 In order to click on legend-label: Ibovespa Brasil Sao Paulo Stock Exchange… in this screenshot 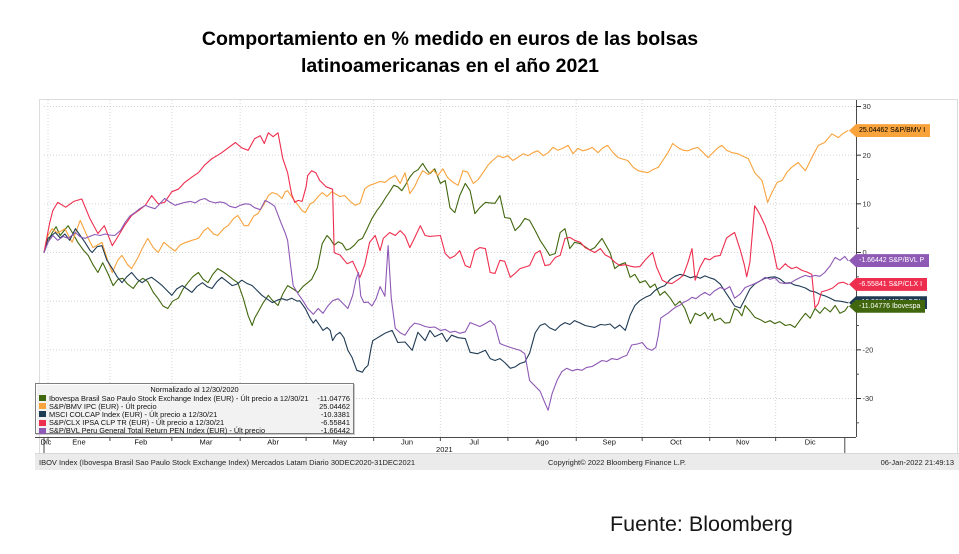, I will do `click(179, 398)`.